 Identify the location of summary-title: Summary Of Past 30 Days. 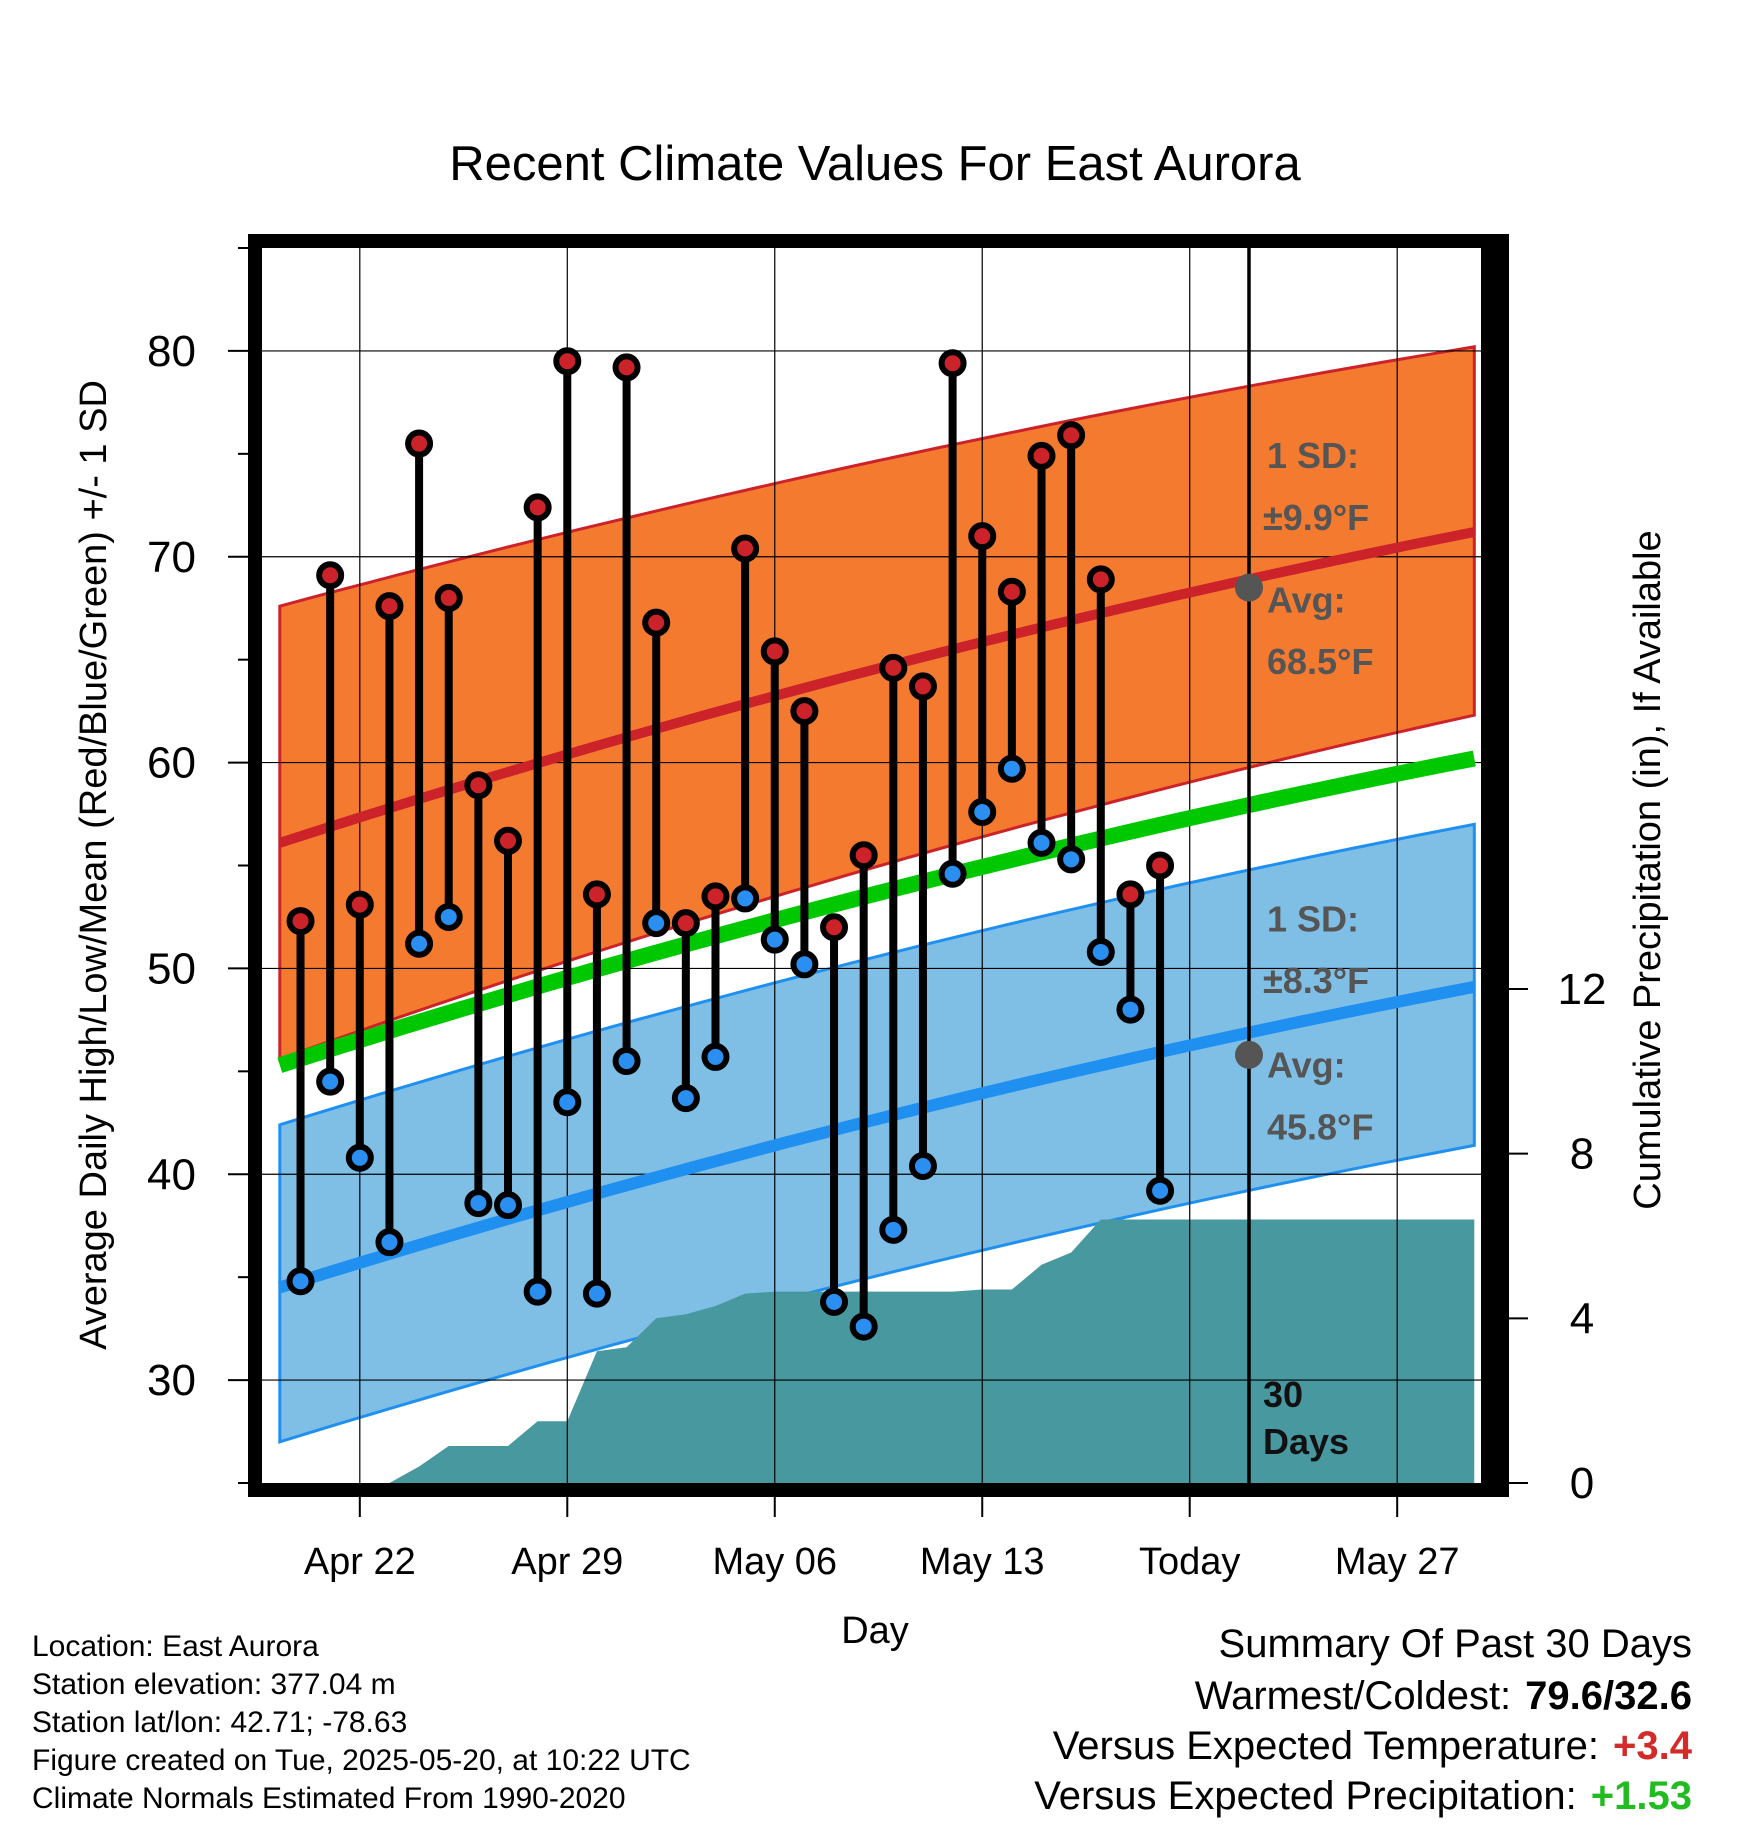
(1455, 1644).